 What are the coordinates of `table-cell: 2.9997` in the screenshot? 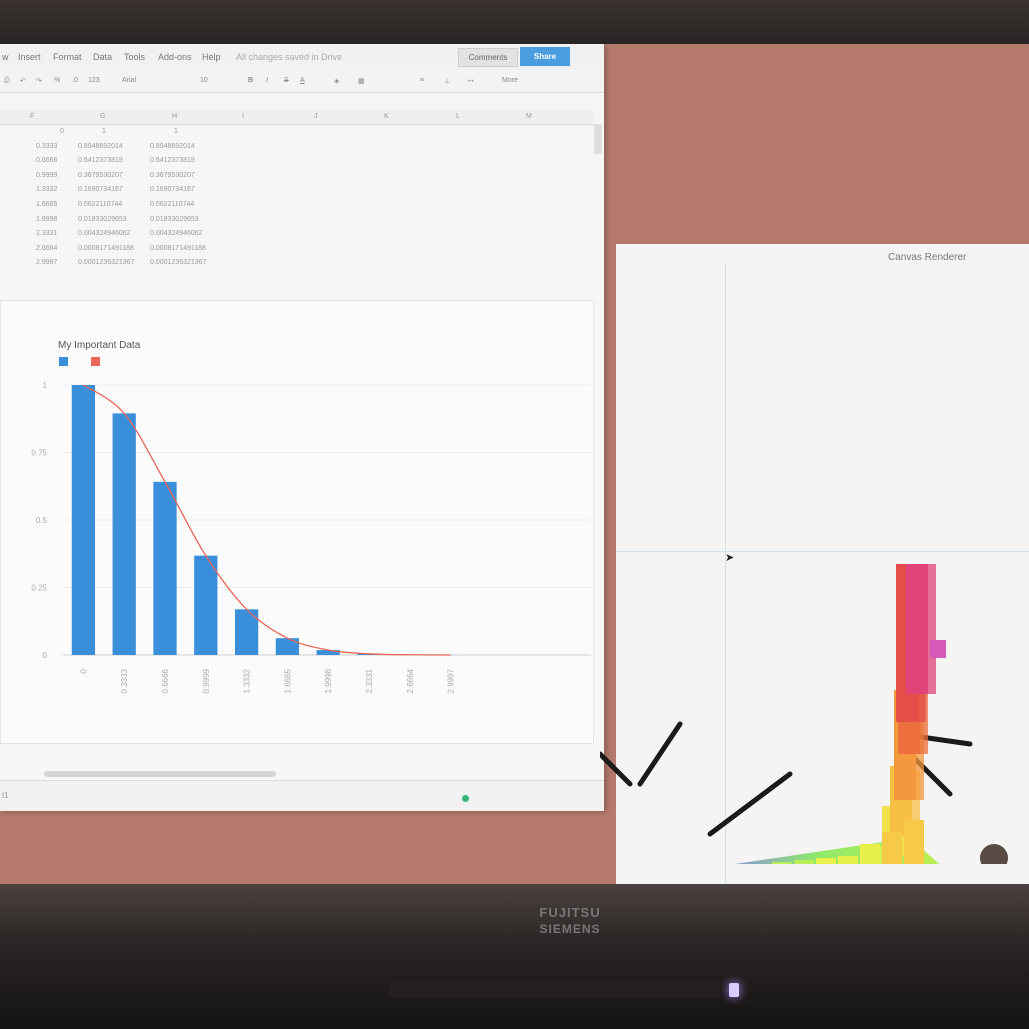 It's located at (47, 263).